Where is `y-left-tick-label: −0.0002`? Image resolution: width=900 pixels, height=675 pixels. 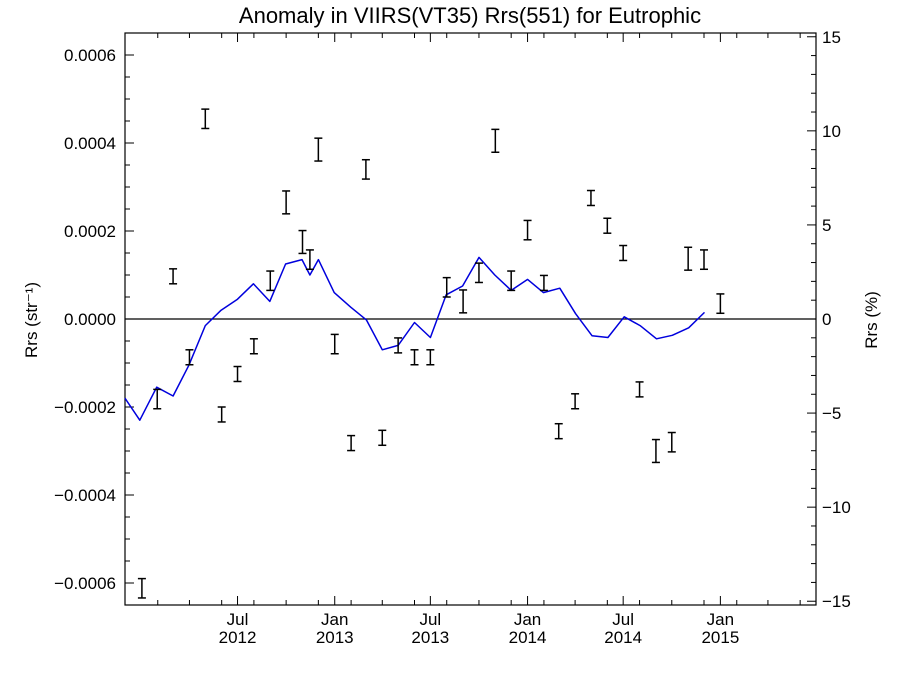 y-left-tick-label: −0.0002 is located at coordinates (85, 407).